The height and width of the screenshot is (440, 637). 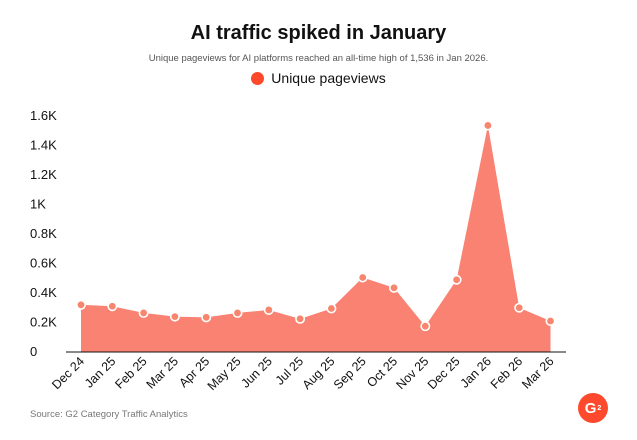 I want to click on y-tick-label: 0, so click(x=33, y=351).